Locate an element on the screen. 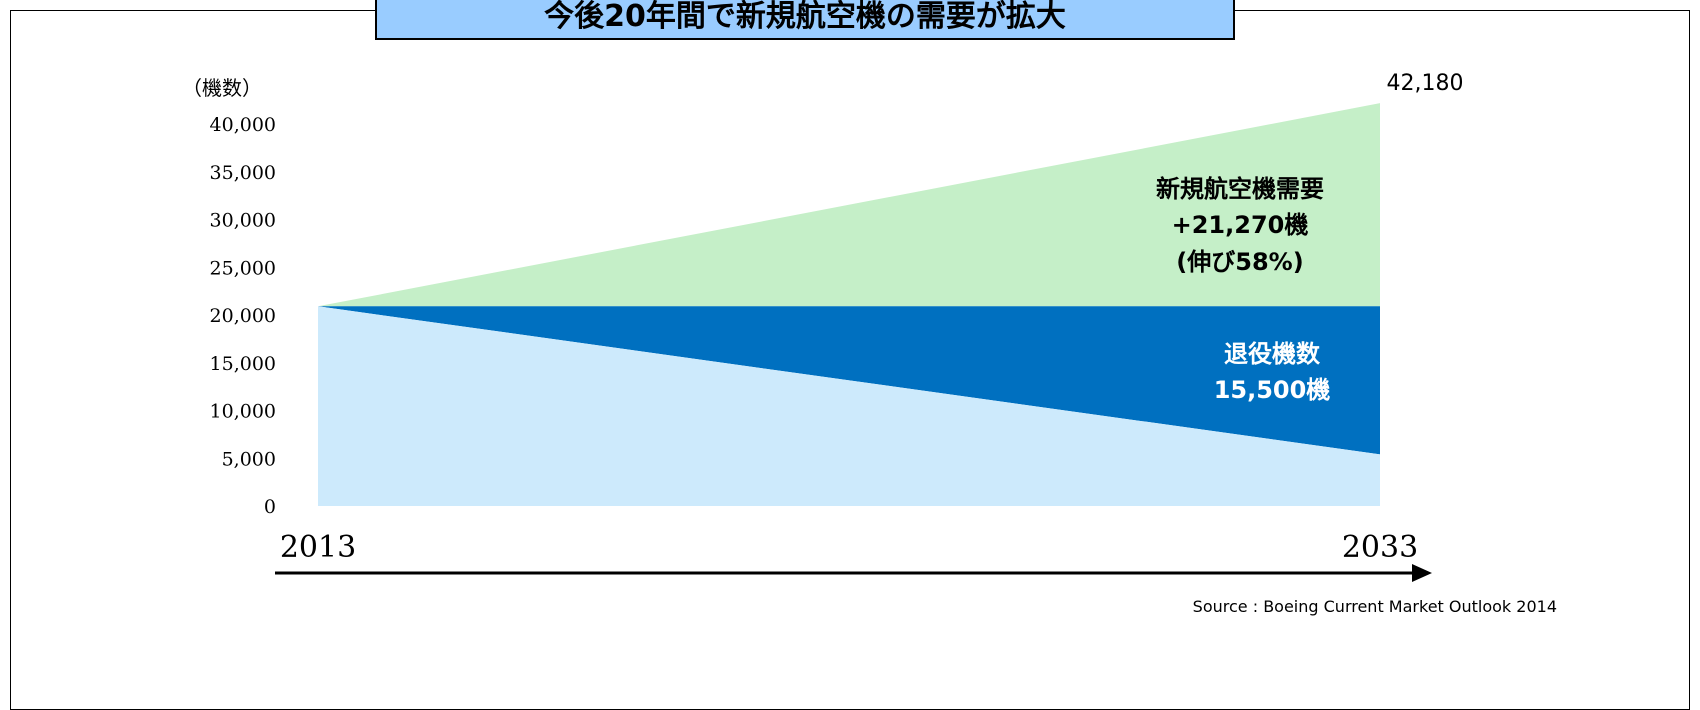 The image size is (1700, 710). y-tick-label: 15,000 is located at coordinates (243, 364).